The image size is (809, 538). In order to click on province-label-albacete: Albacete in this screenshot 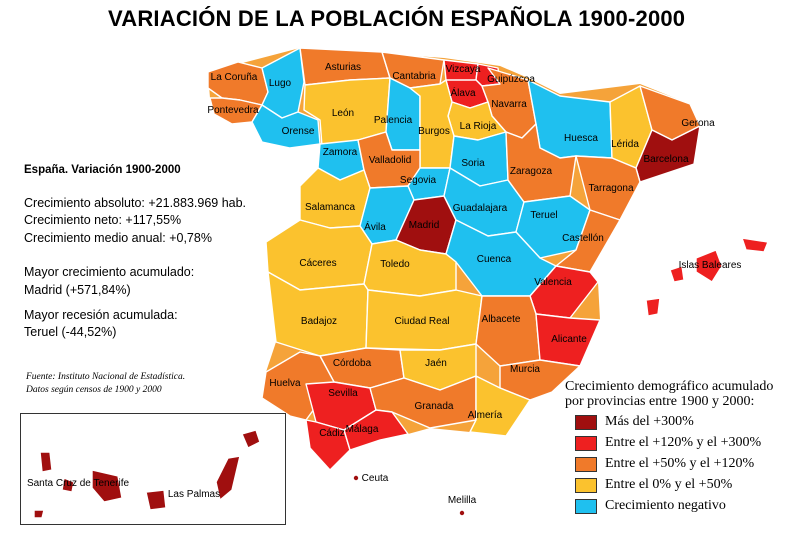, I will do `click(501, 319)`.